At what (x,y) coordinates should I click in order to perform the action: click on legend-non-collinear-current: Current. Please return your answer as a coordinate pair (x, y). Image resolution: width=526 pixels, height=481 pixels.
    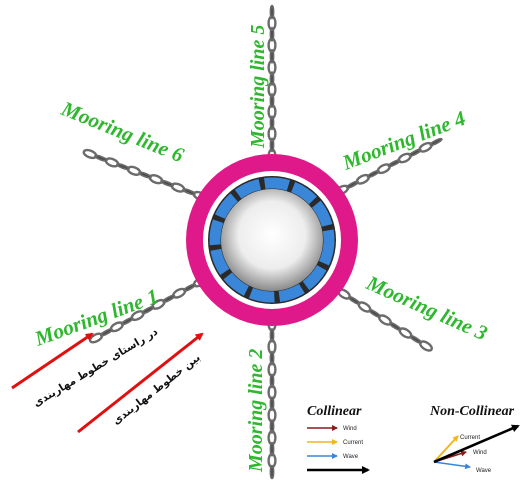
    Looking at the image, I should click on (470, 438).